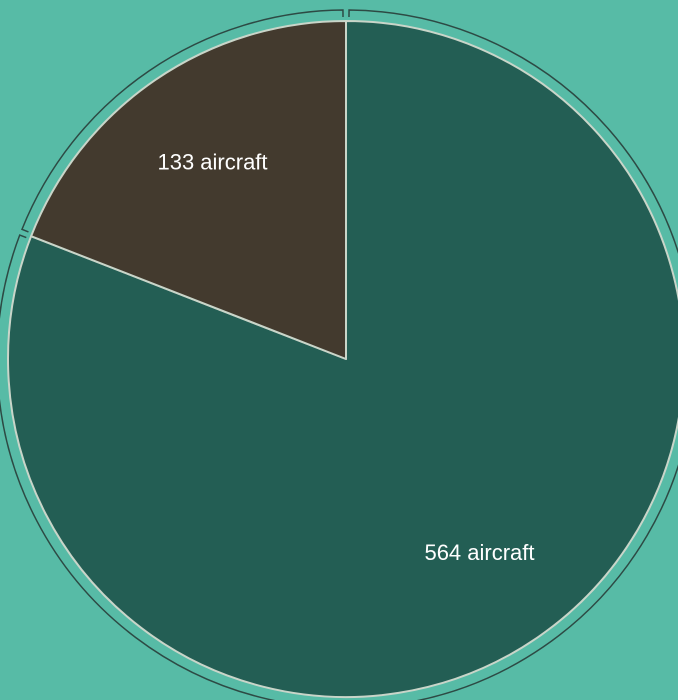  What do you see at coordinates (479, 552) in the screenshot?
I see `slice-label-564-aircraft: 564 aircraft` at bounding box center [479, 552].